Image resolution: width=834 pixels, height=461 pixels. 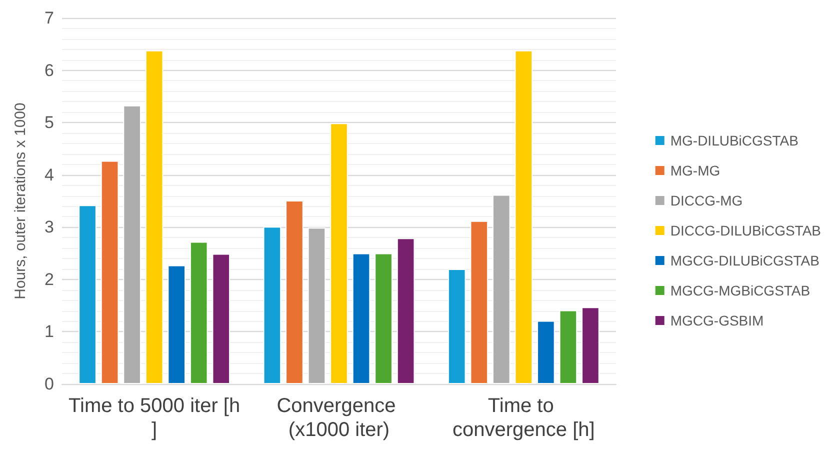 I want to click on x-tick-label: Time to 5000 iter [h], so click(x=154, y=418).